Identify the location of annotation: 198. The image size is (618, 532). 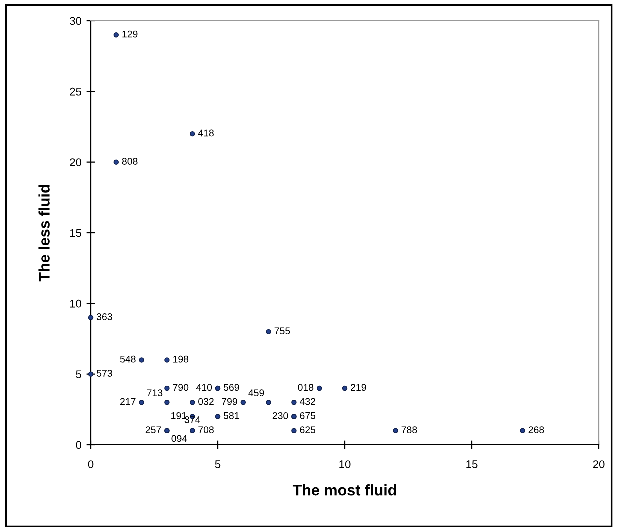
(181, 359).